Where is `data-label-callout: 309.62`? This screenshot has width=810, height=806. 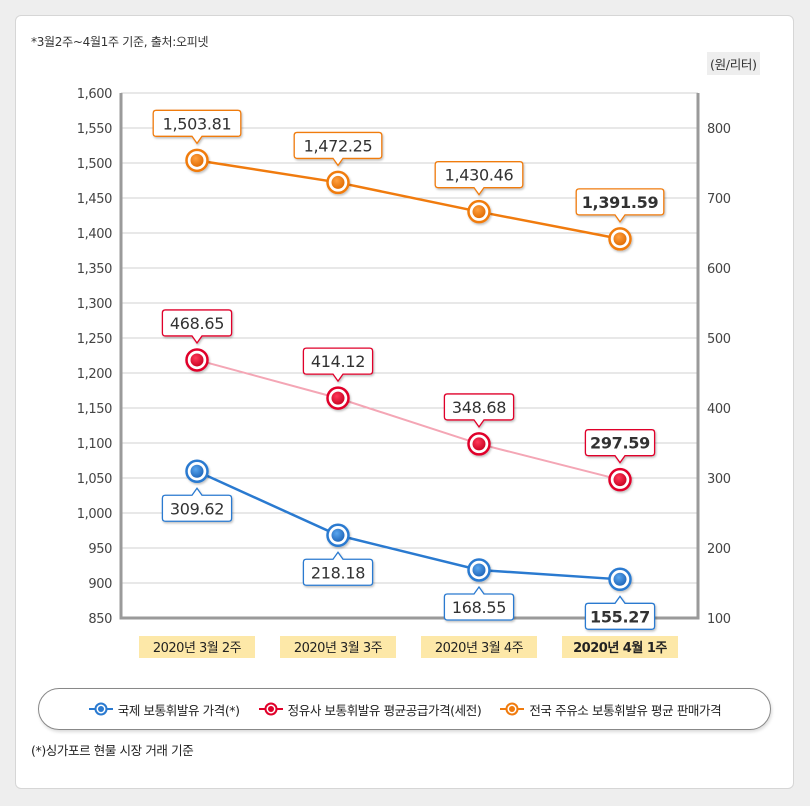
data-label-callout: 309.62 is located at coordinates (197, 504).